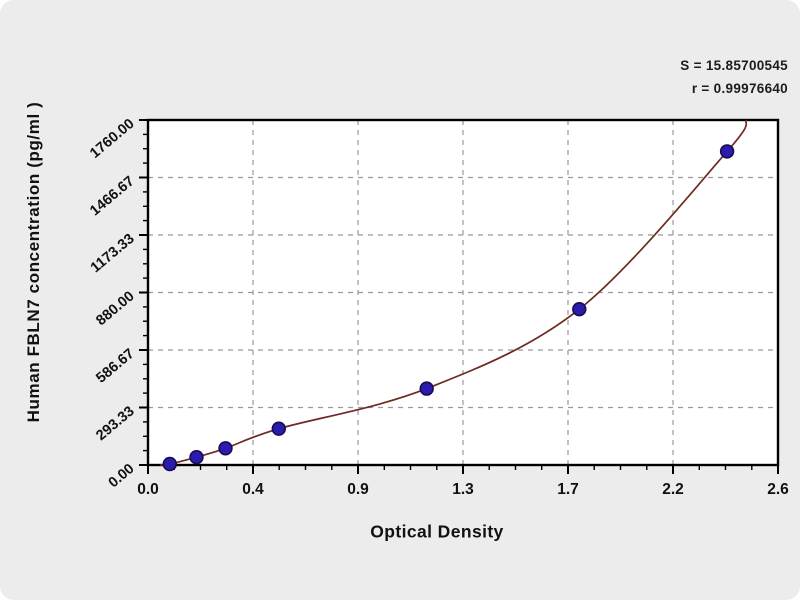 This screenshot has width=800, height=600. I want to click on x-tick-label: 1.7, so click(568, 489).